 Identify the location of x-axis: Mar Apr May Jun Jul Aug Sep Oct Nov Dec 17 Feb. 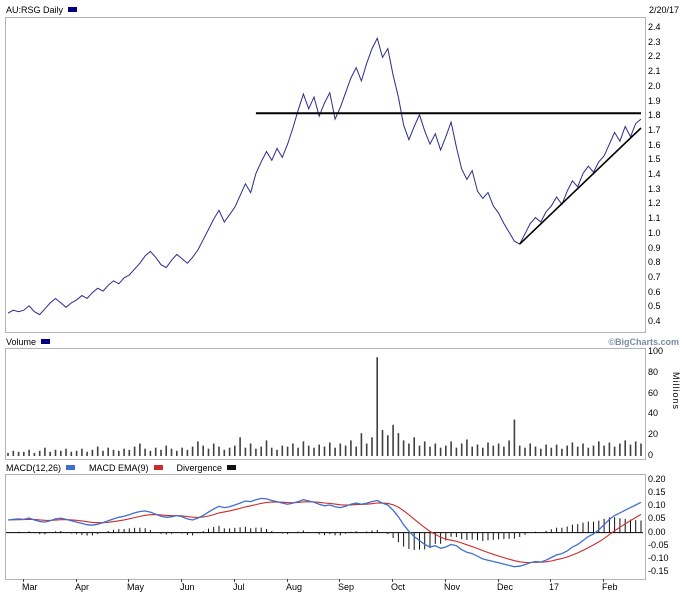
(324, 586).